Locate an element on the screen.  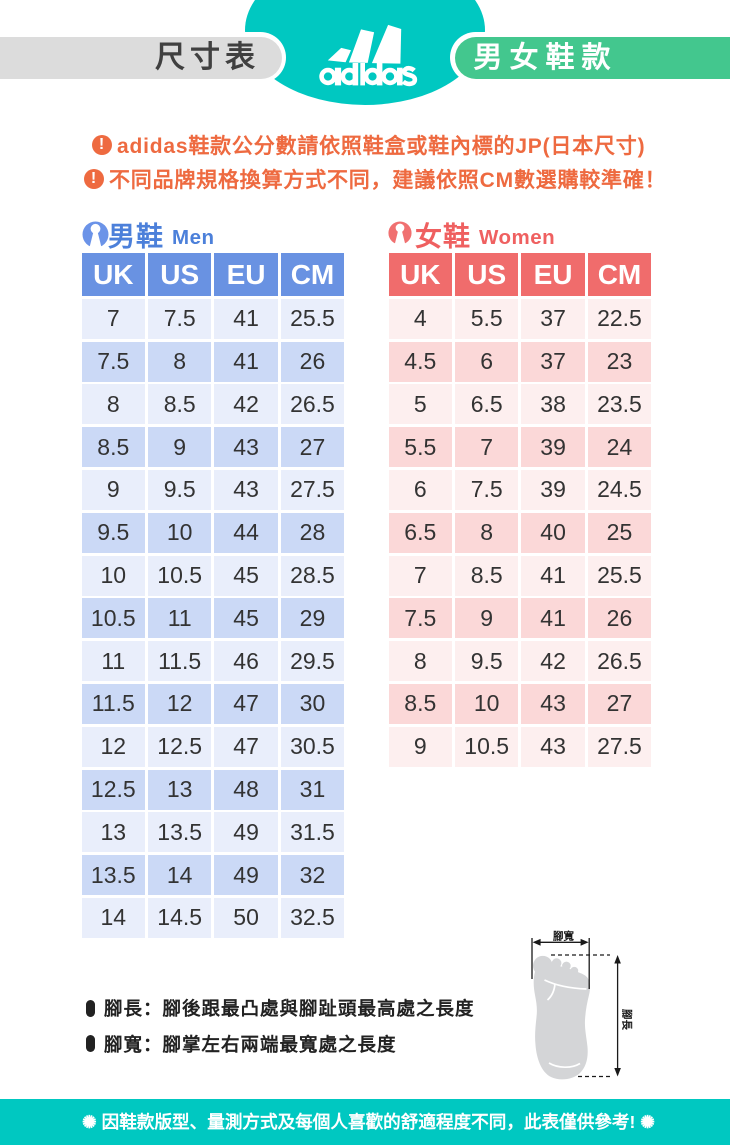
svg-text: 腳長 is located at coordinates (627, 1020).